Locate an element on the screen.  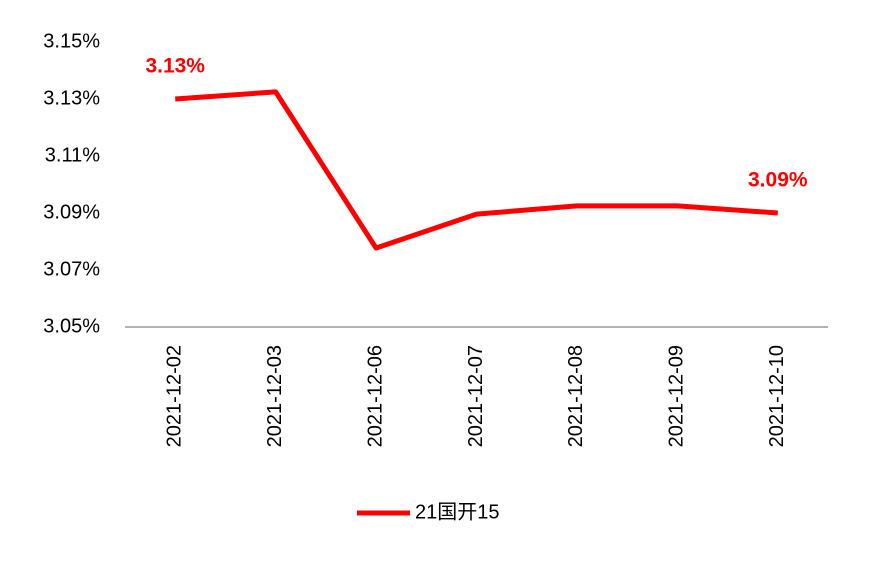
x-tick-label: 2021-12-09 is located at coordinates (677, 396).